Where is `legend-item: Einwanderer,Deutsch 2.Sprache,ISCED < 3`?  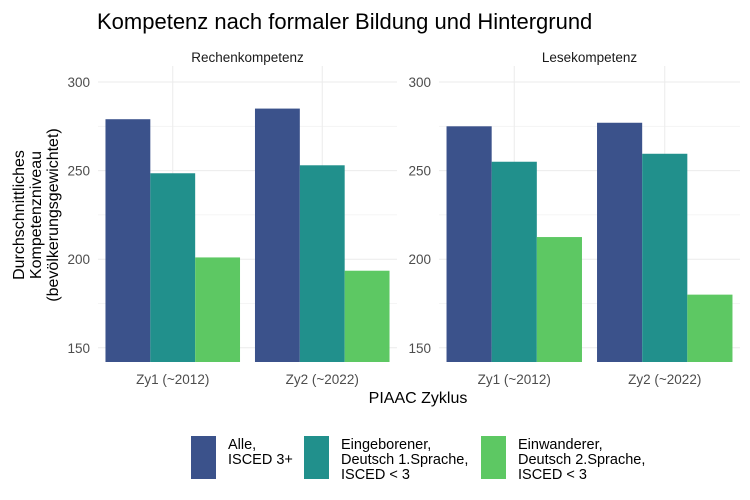 legend-item: Einwanderer,Deutsch 2.Sprache,ISCED < 3 is located at coordinates (563, 459).